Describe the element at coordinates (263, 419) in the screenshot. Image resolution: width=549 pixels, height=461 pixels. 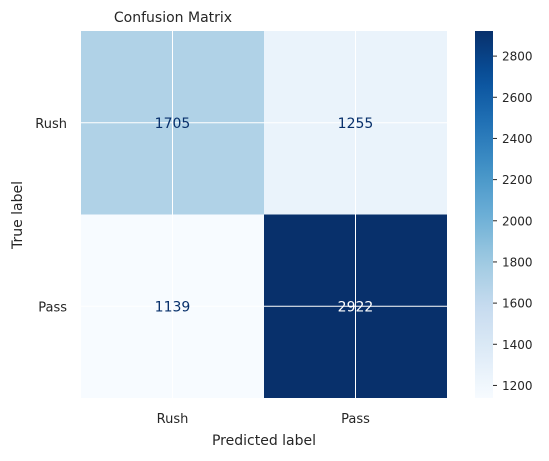
I see `x-tick-labels: Rush Pass` at that location.